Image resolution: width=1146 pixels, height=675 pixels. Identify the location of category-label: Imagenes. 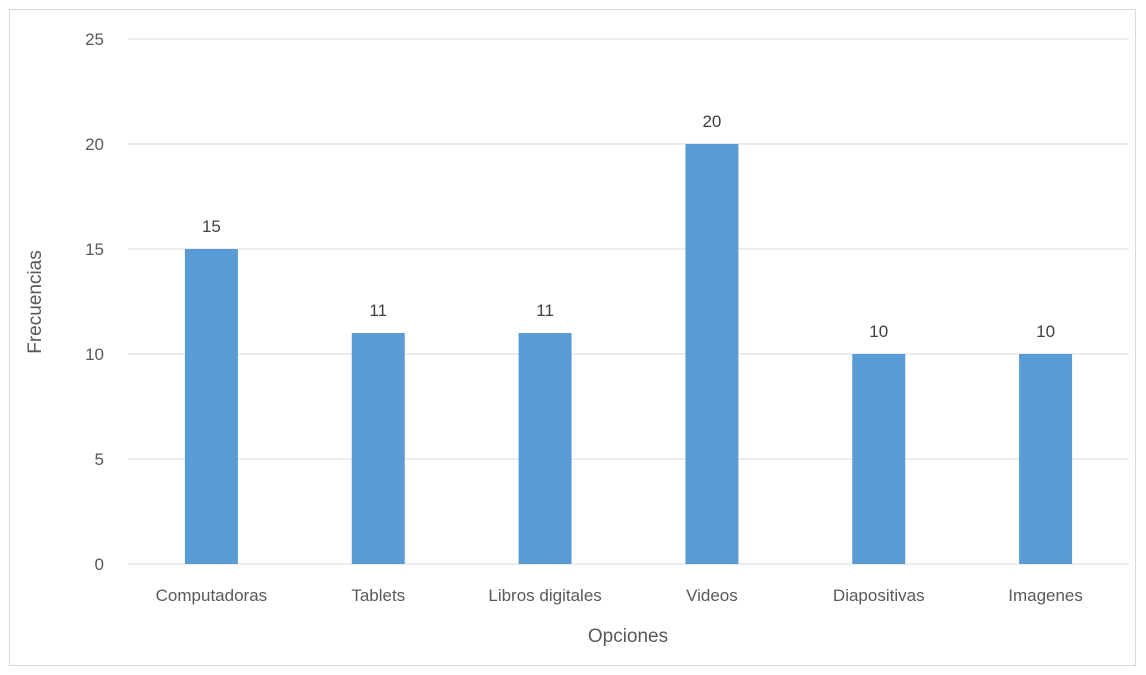
(1045, 595).